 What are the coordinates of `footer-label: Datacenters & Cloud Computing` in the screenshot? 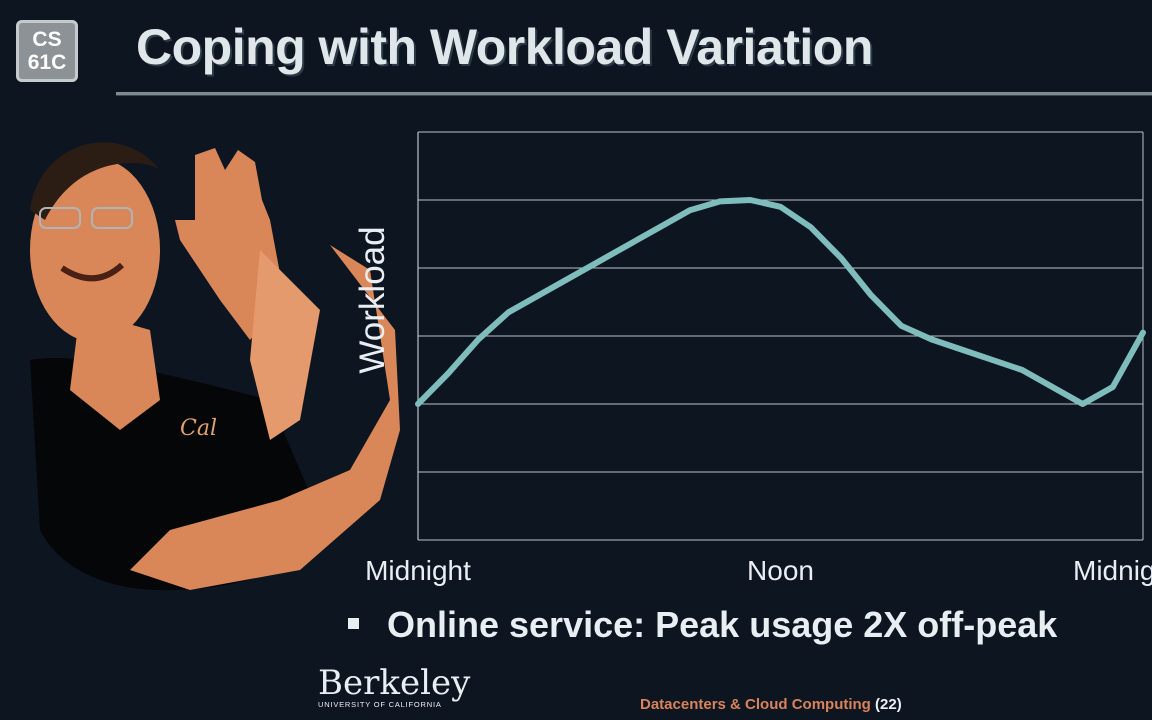 It's located at (755, 704).